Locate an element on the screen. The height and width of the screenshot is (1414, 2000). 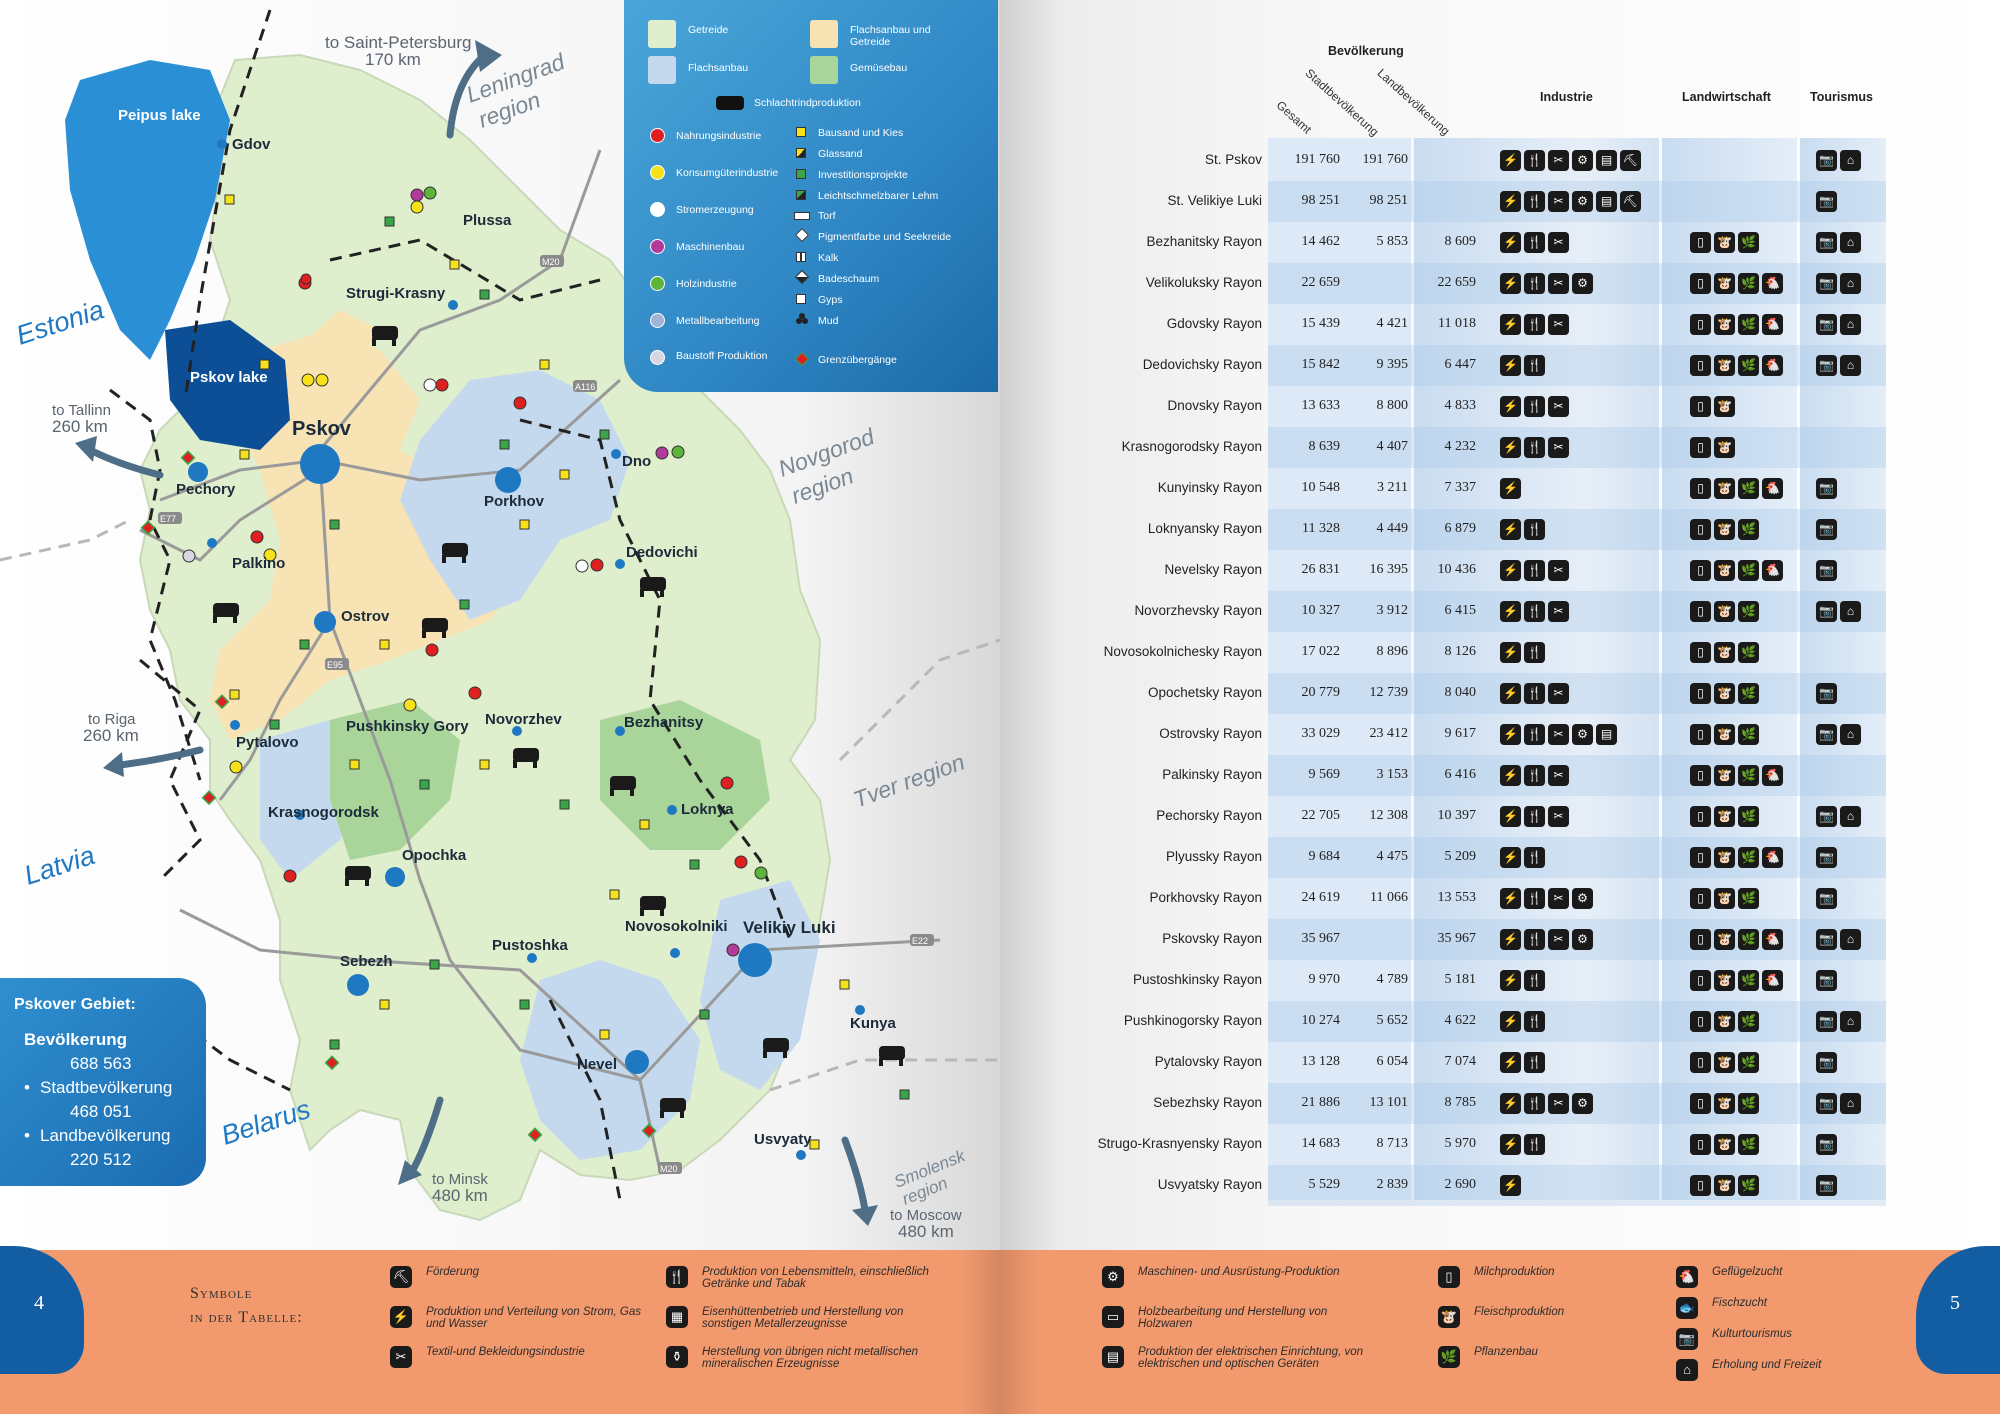
summary-rural-label: Landbevölkerung is located at coordinates (105, 1135).